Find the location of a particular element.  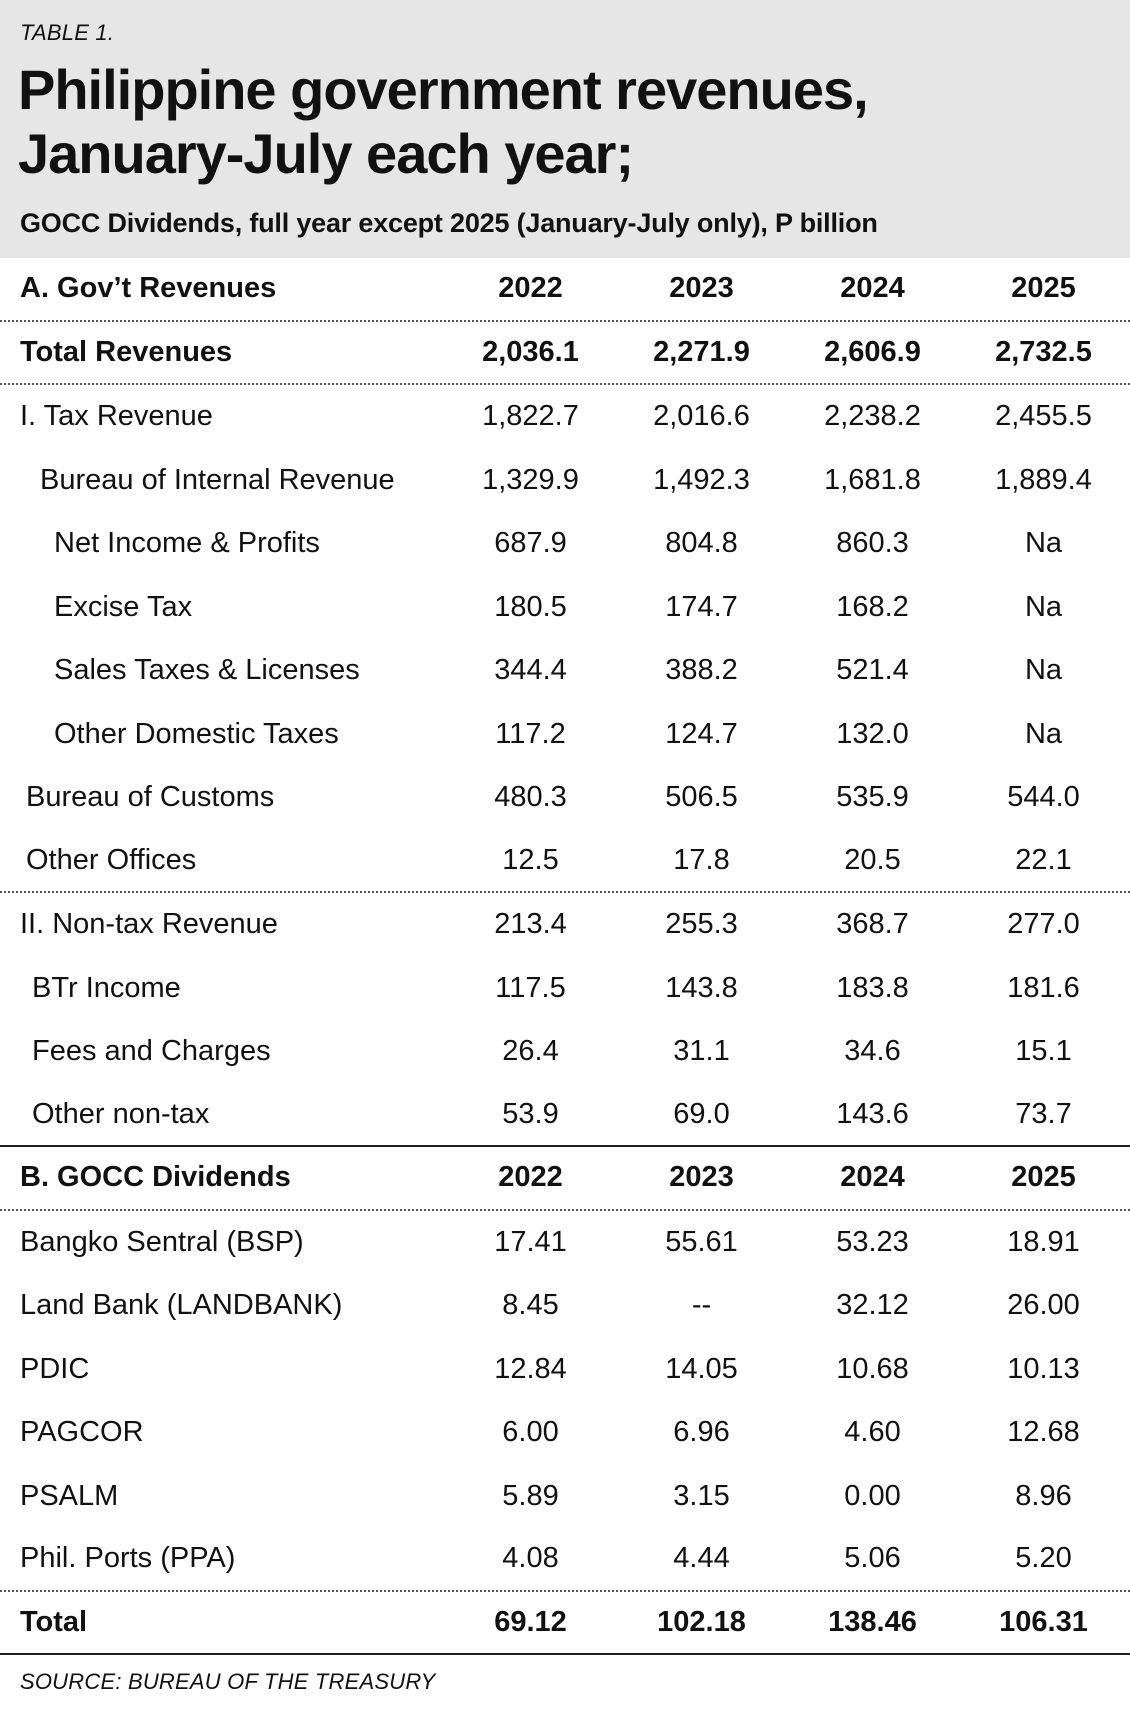

cell-value: 12.68 is located at coordinates (1043, 1432).